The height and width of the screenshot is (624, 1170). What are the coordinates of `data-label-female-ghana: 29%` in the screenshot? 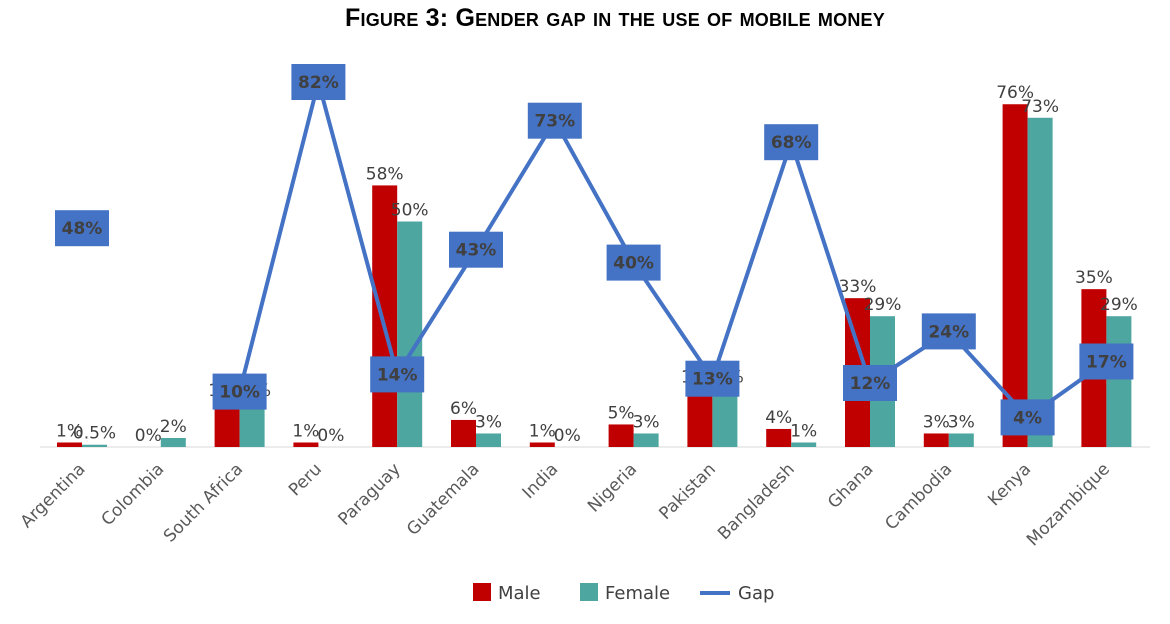 It's located at (883, 305).